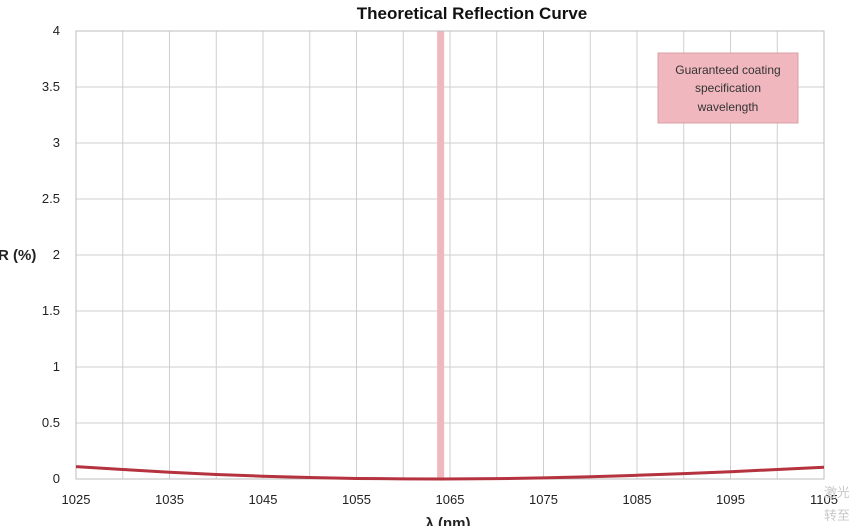 The image size is (849, 526). I want to click on watermark-line-2: 转至, so click(836, 516).